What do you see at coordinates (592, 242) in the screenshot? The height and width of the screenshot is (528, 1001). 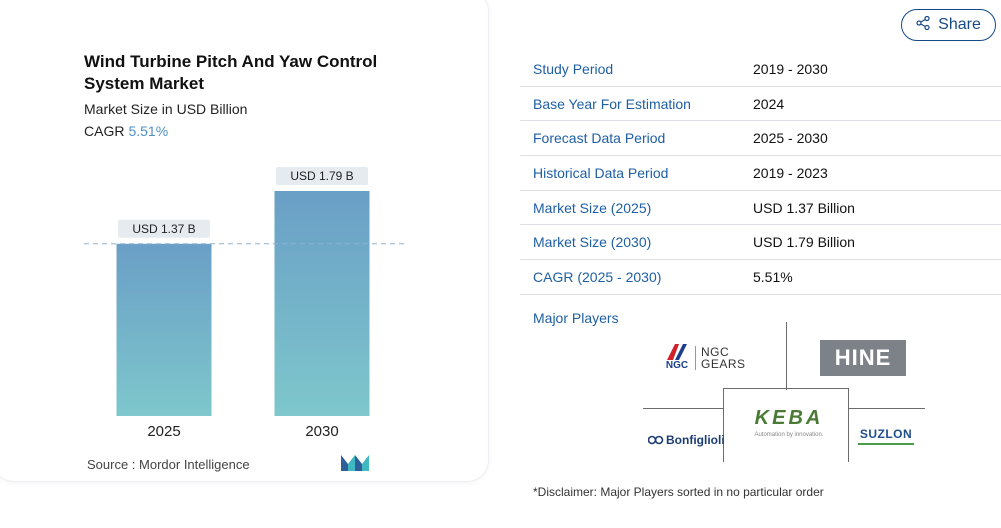 I see `fact-label: Market Size (2030)` at bounding box center [592, 242].